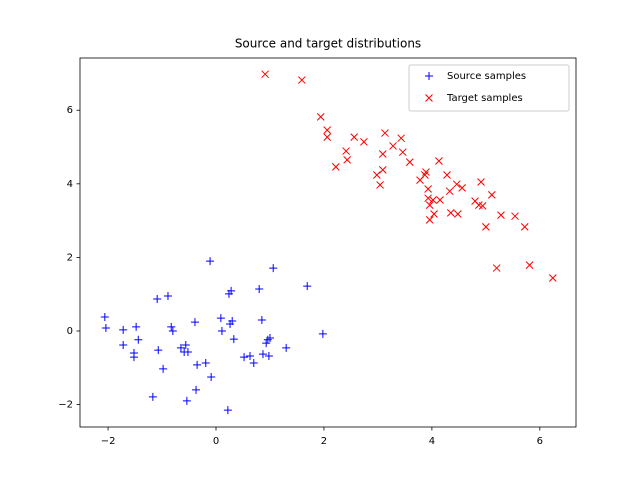 The height and width of the screenshot is (480, 640). I want to click on y-tick-label: 4, so click(70, 184).